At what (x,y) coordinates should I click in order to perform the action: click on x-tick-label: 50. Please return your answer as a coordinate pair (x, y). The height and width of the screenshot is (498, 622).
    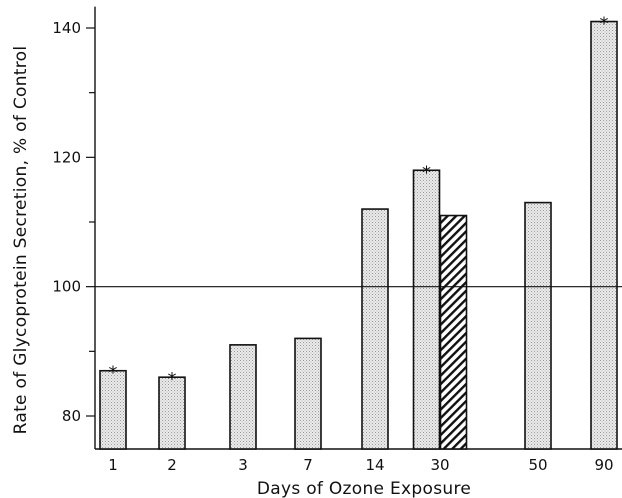
    Looking at the image, I should click on (537, 465).